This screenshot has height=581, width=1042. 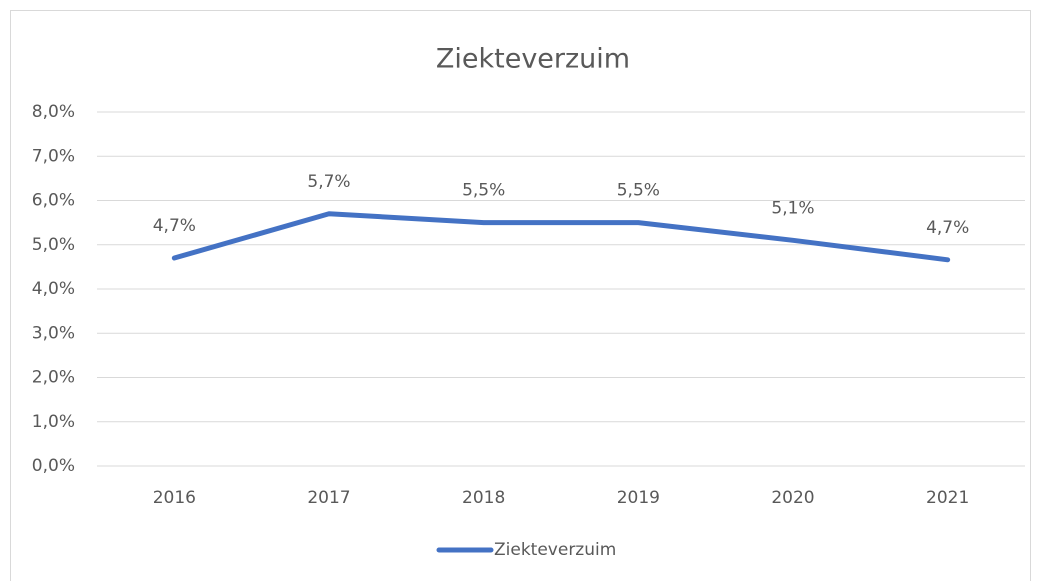 I want to click on y-tick-label: 8,0%, so click(x=53, y=112).